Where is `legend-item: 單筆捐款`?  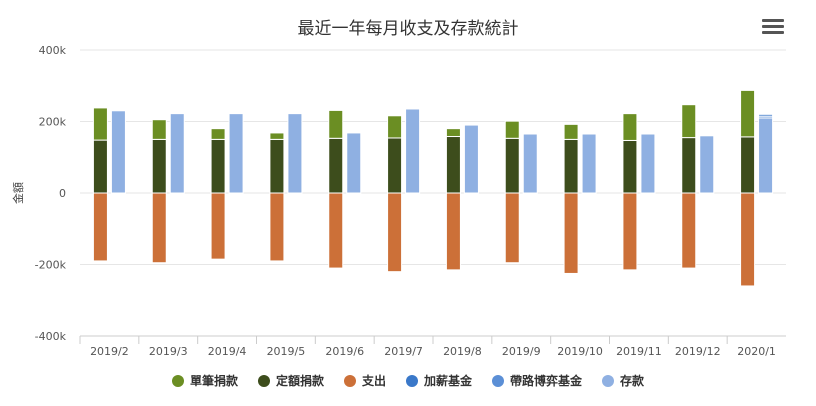
legend-item: 單筆捐款 is located at coordinates (204, 380).